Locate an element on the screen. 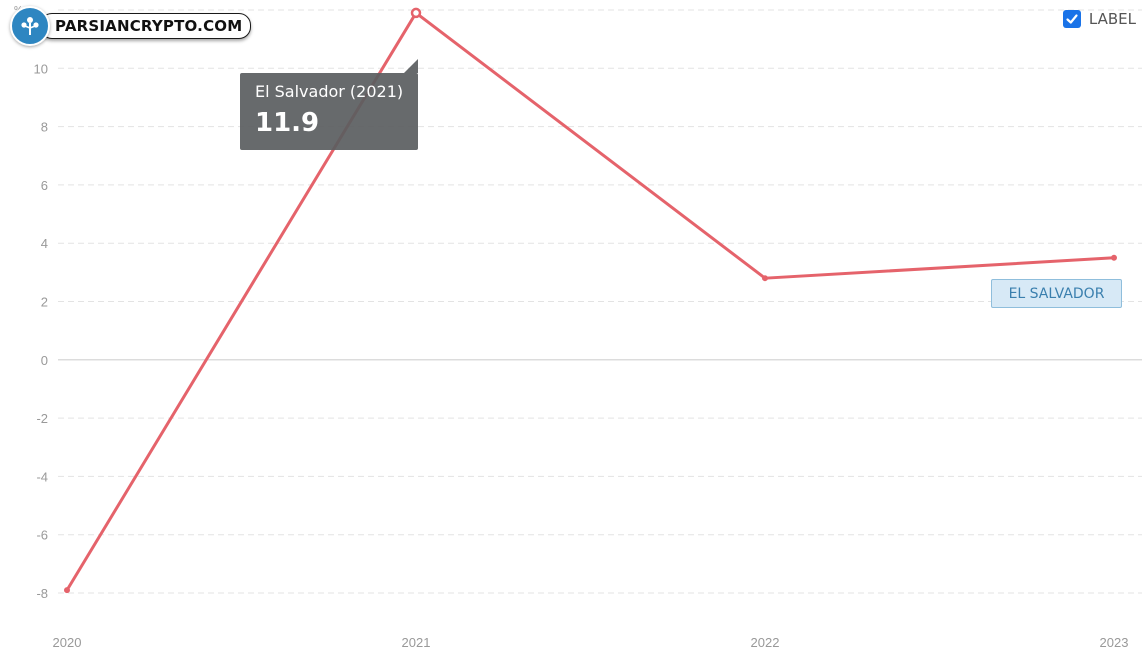 This screenshot has width=1142, height=658. x-tick-label: 2023 is located at coordinates (1114, 642).